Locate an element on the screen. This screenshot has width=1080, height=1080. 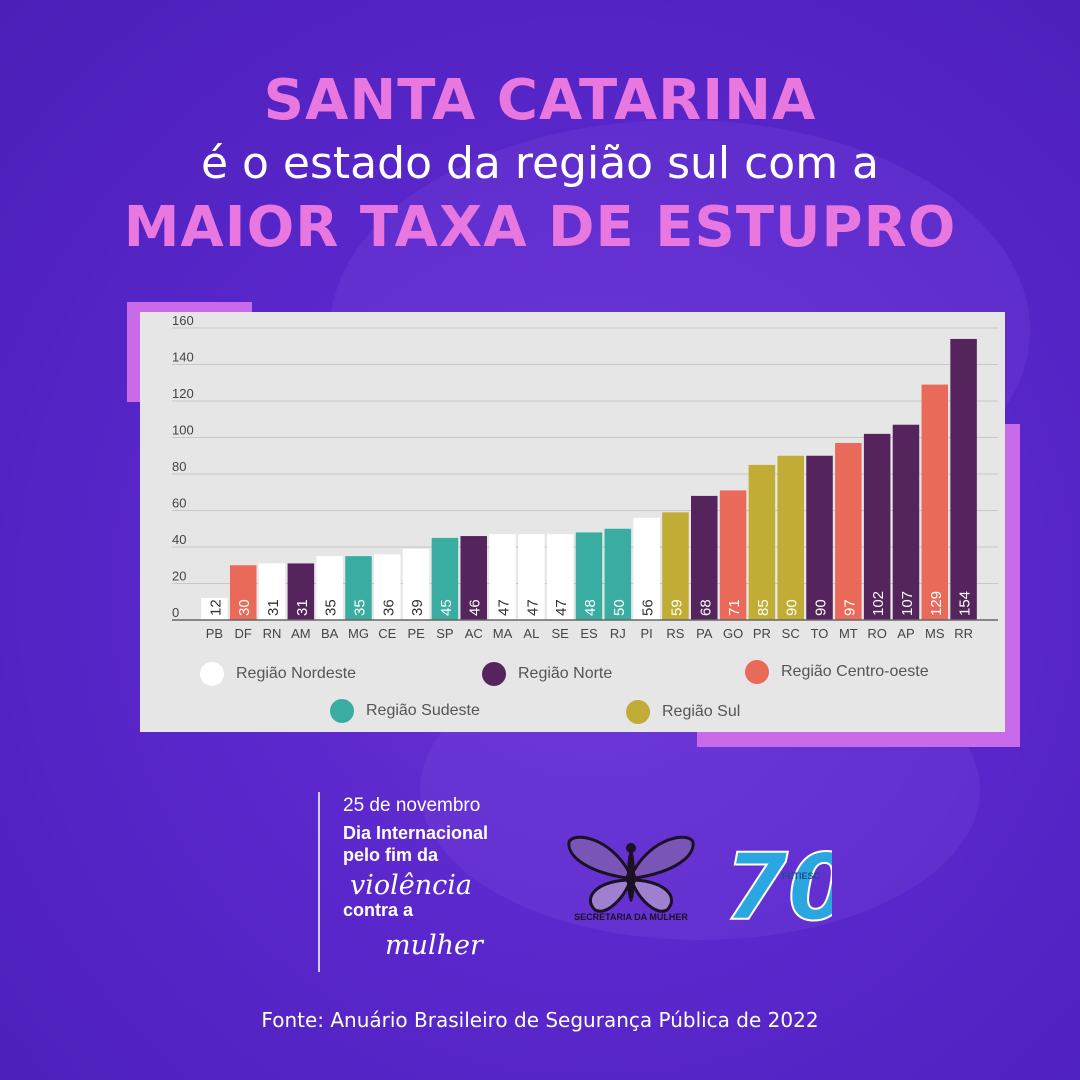
x-tick-label: PA is located at coordinates (704, 633).